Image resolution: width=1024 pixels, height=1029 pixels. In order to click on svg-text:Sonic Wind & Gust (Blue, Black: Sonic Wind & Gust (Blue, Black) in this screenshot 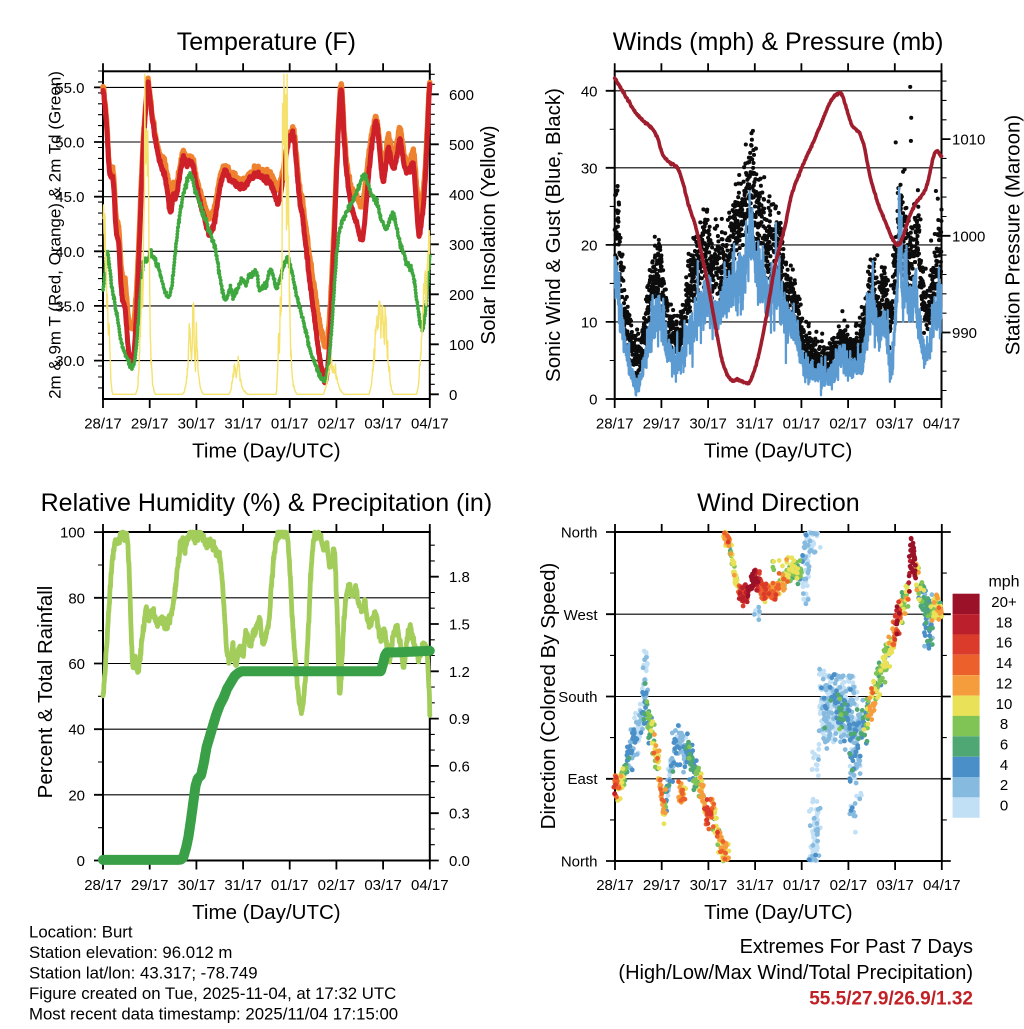, I will do `click(553, 235)`.